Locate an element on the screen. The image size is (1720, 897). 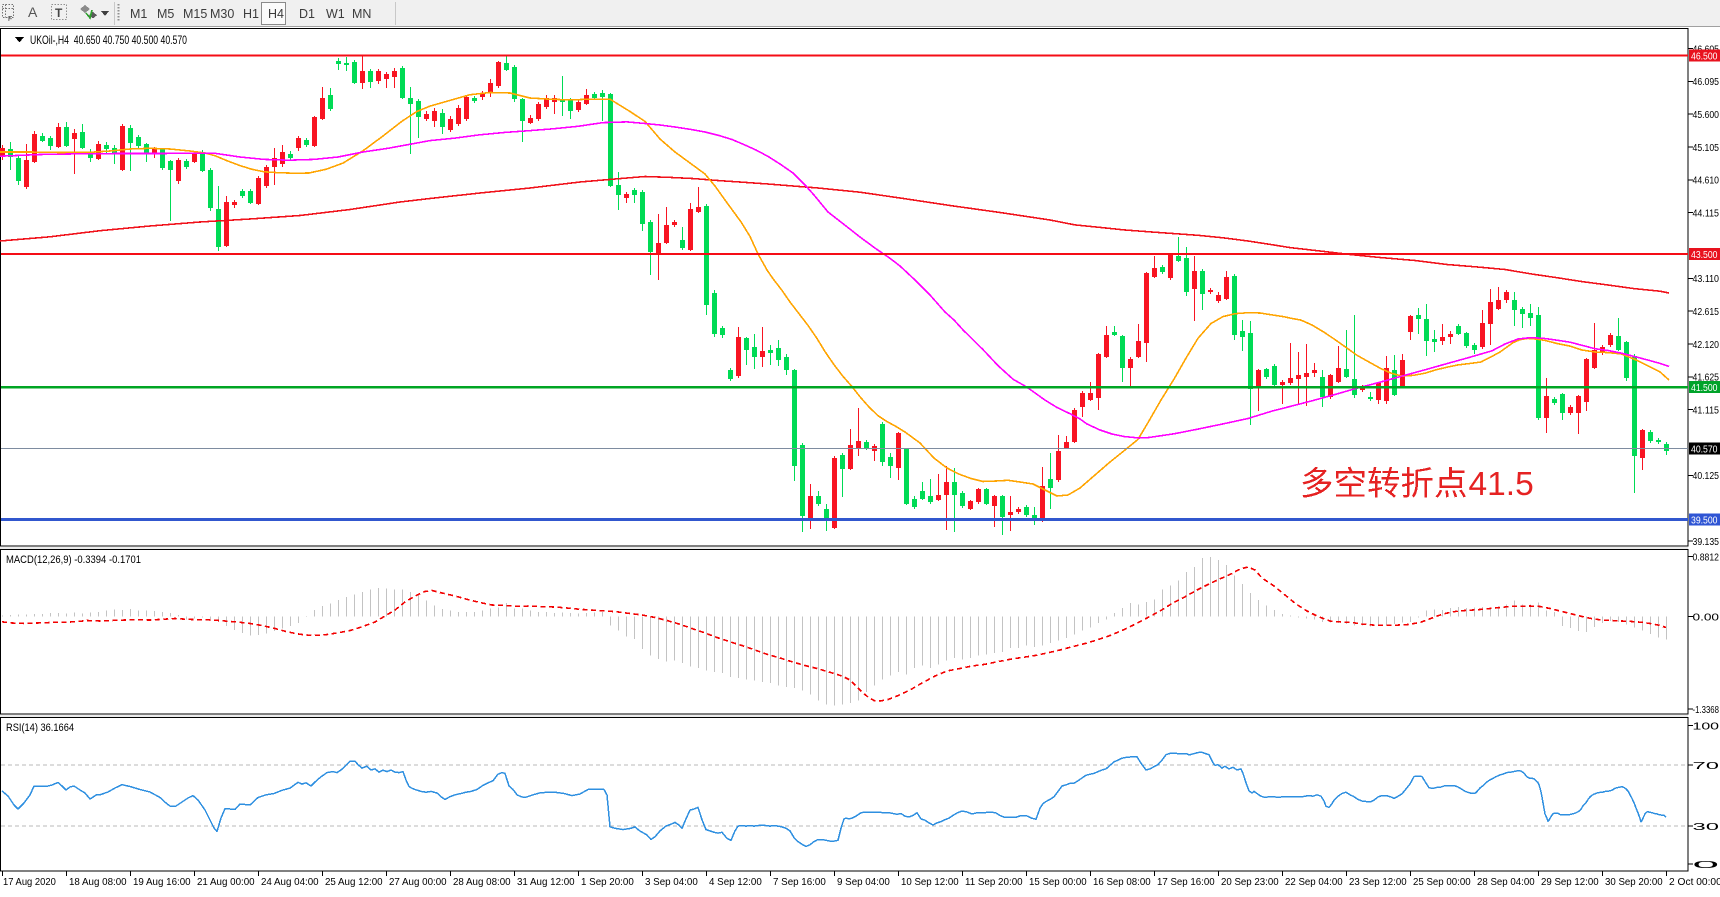
svg-text: 39.135 is located at coordinates (1706, 542).